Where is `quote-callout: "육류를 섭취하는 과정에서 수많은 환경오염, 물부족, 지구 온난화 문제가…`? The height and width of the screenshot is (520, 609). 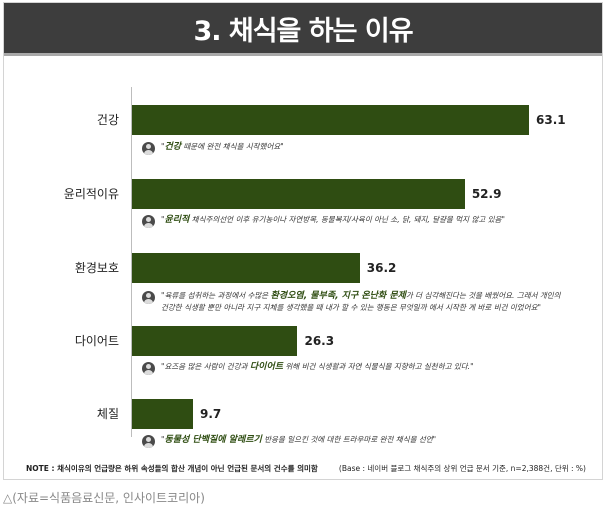 quote-callout: "육류를 섭취하는 과정에서 수많은 환경오염, 물부족, 지구 온난화 문제가… is located at coordinates (351, 301).